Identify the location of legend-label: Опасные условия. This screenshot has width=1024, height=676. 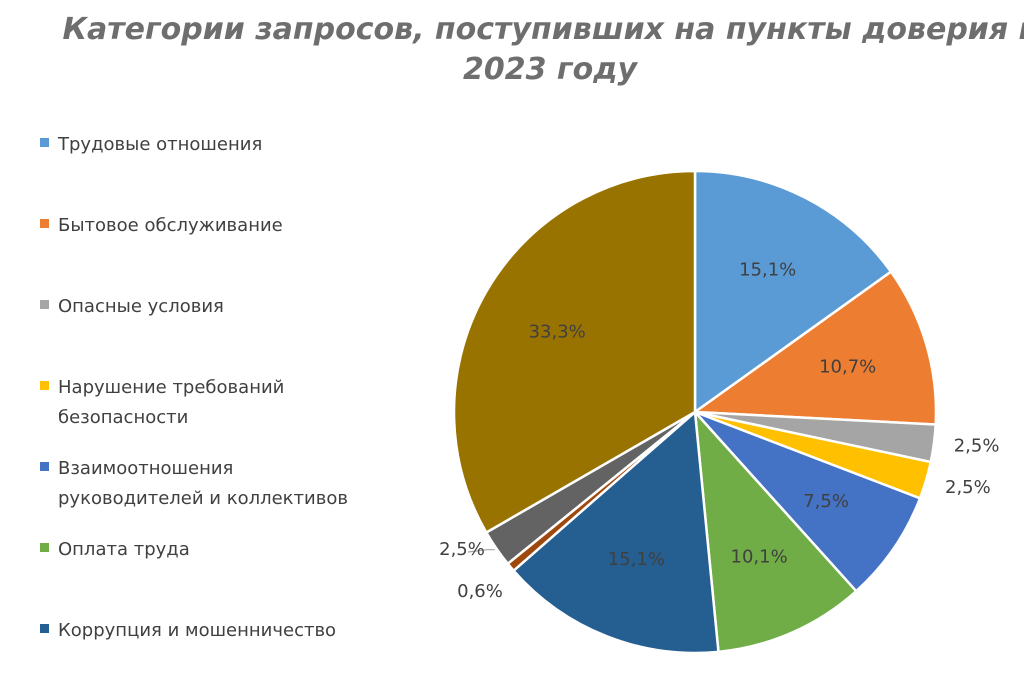
(141, 306).